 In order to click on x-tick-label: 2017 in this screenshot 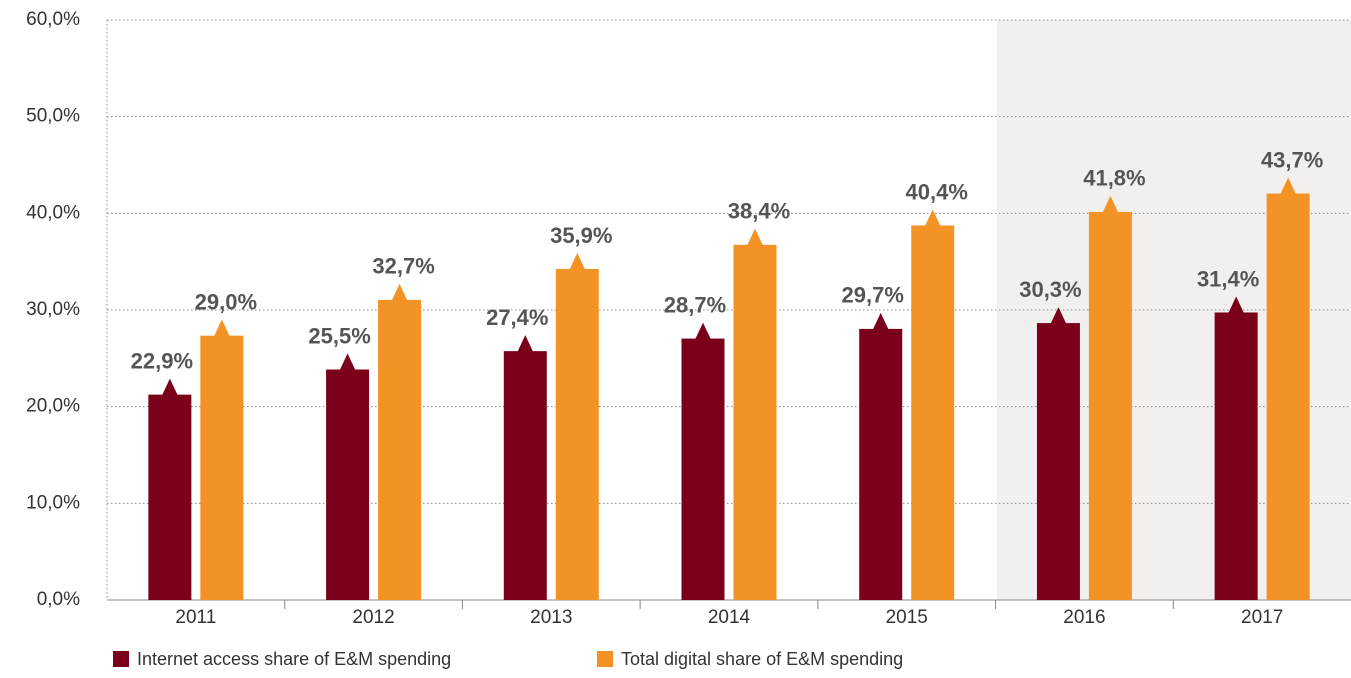, I will do `click(1262, 617)`.